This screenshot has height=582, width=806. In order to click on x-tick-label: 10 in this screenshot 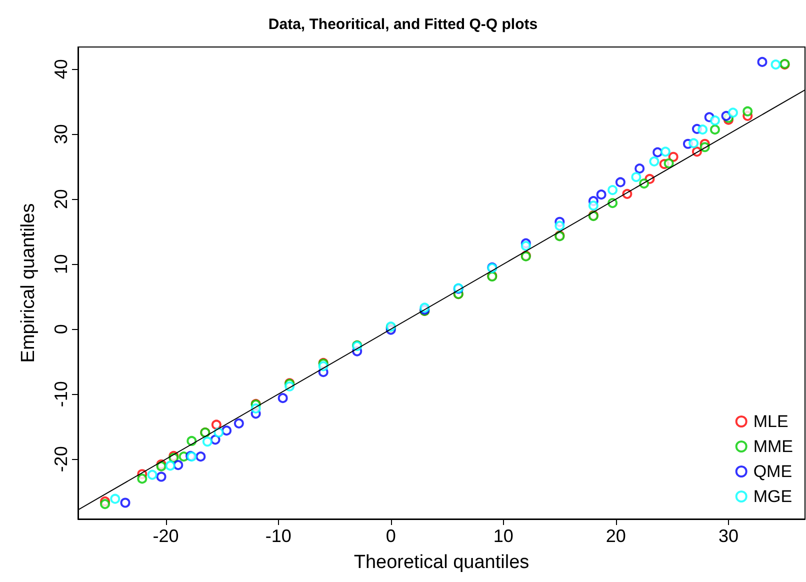, I will do `click(503, 536)`.